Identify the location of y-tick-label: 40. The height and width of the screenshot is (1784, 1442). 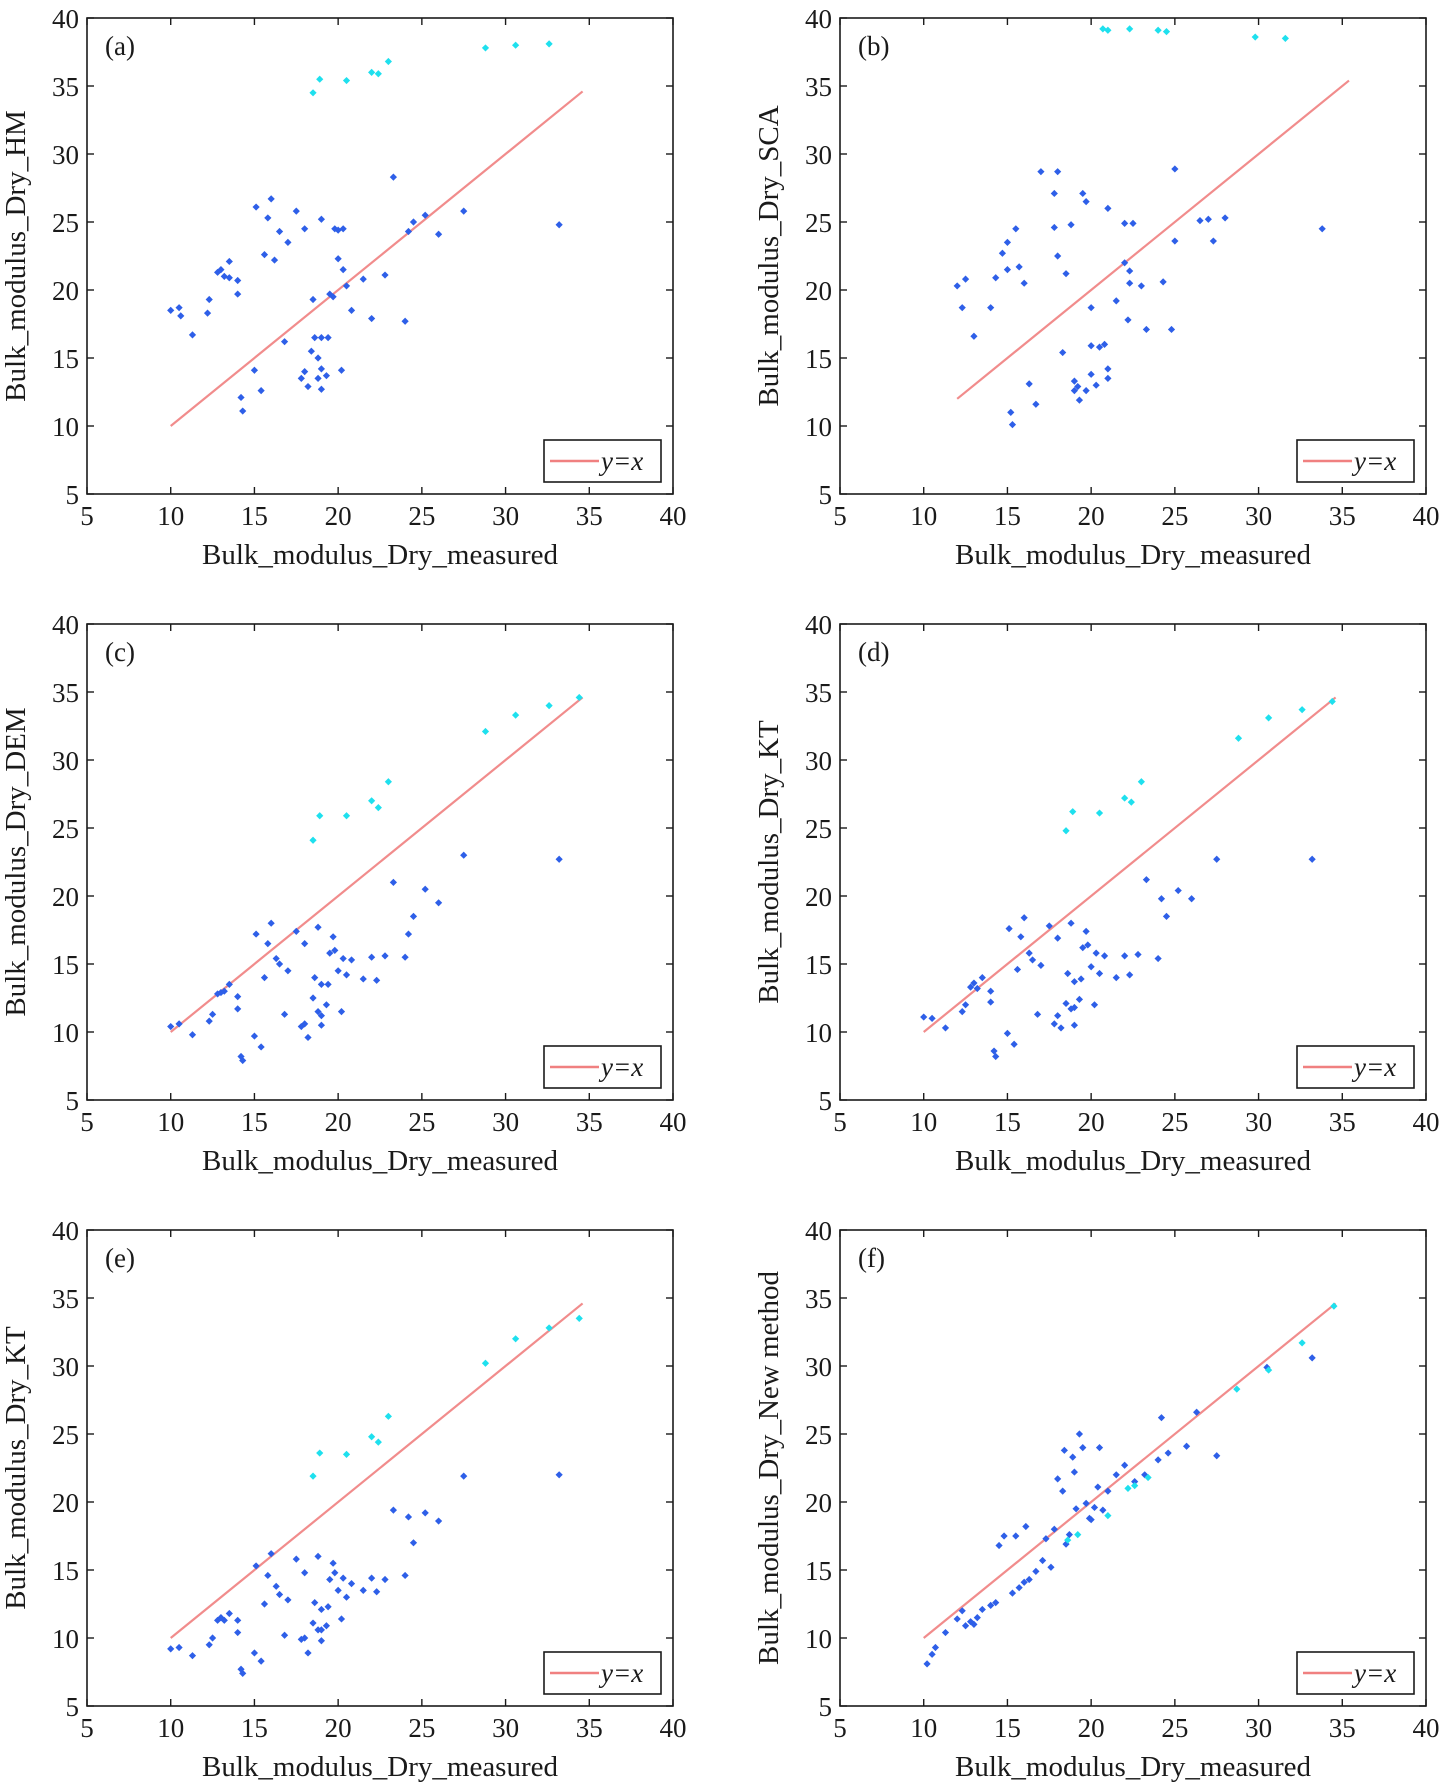
(818, 19).